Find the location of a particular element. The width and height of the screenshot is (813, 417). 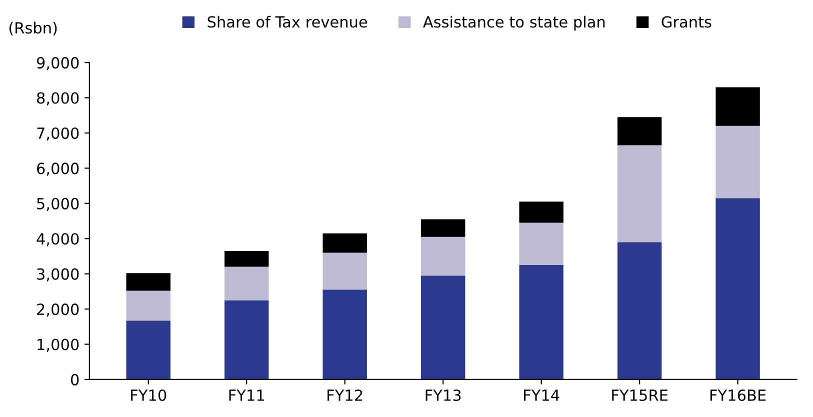

x-tick-label: FY11 is located at coordinates (246, 395).